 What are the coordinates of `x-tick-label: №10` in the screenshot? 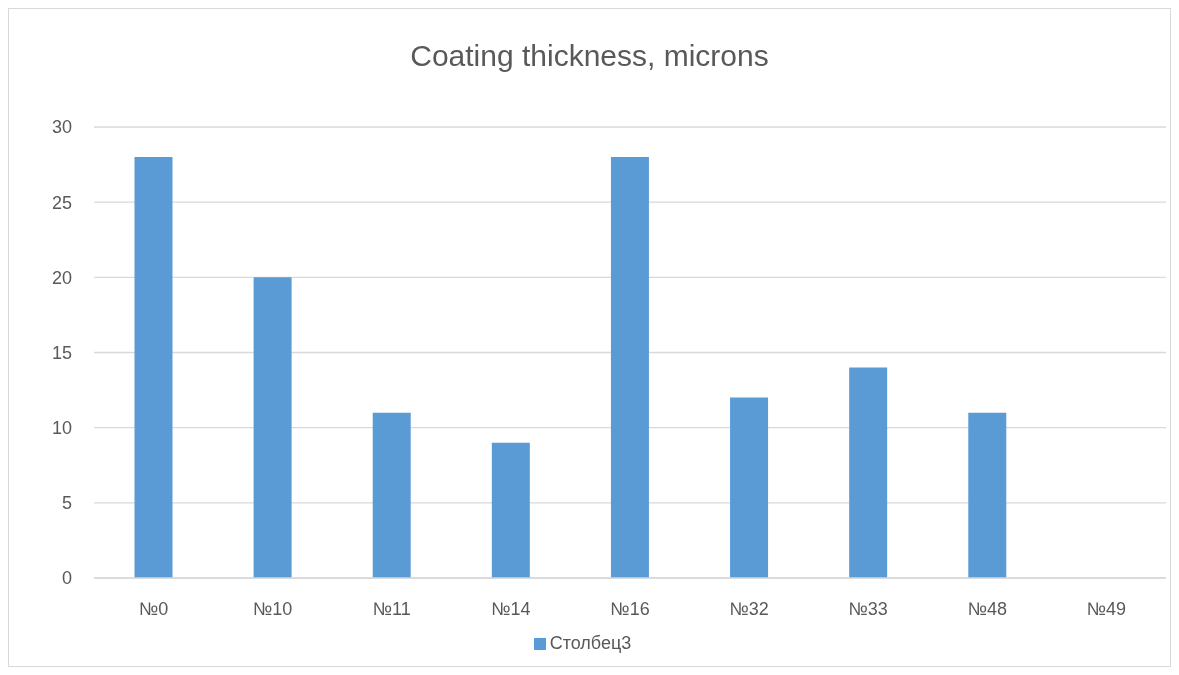 It's located at (272, 608).